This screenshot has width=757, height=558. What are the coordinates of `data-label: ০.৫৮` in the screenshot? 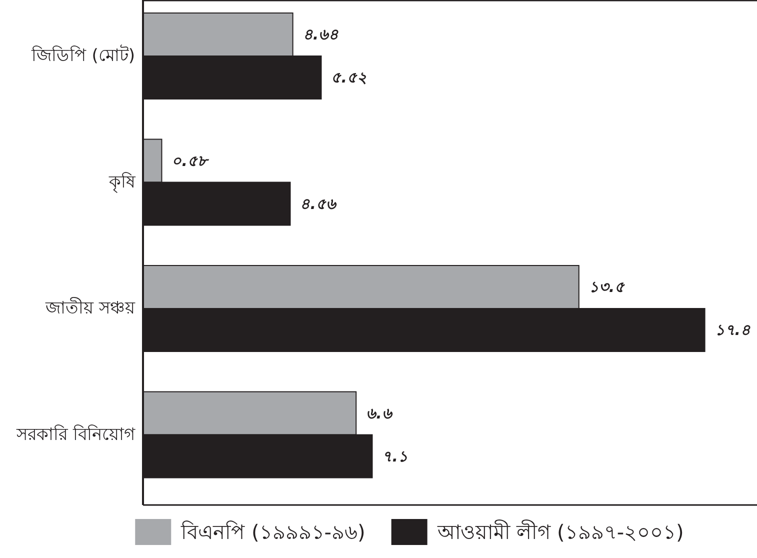 It's located at (191, 161).